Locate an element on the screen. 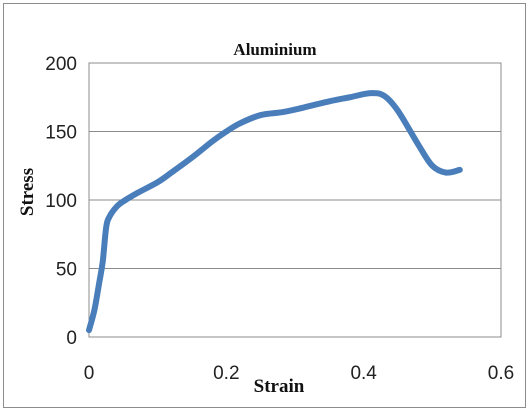 This screenshot has height=412, width=531. x-tick-label: 0 is located at coordinates (89, 373).